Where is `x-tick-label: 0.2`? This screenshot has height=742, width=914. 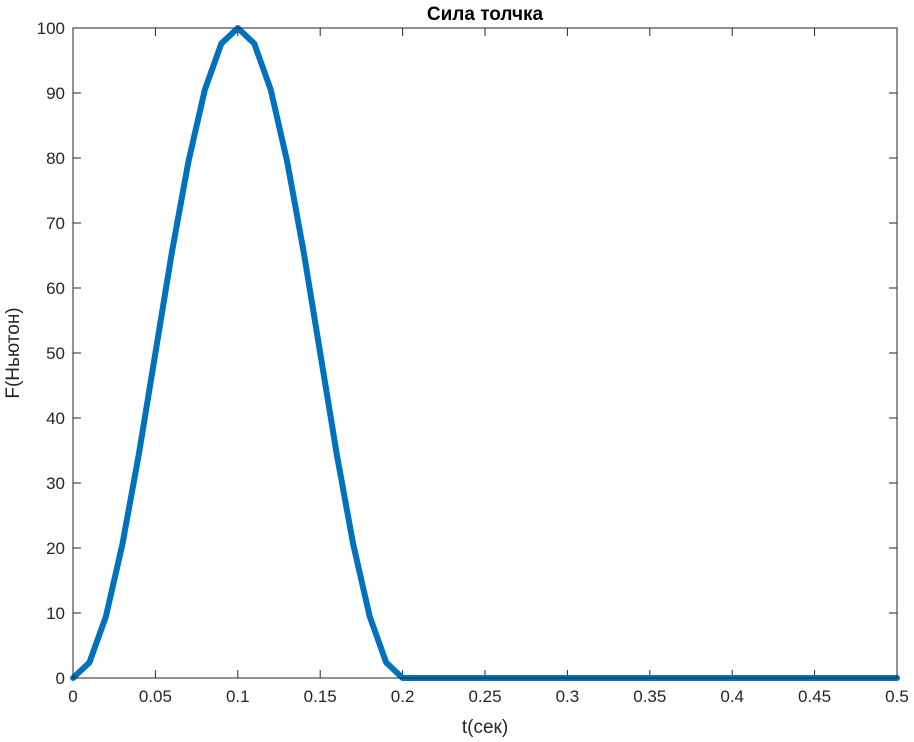 x-tick-label: 0.2 is located at coordinates (403, 696).